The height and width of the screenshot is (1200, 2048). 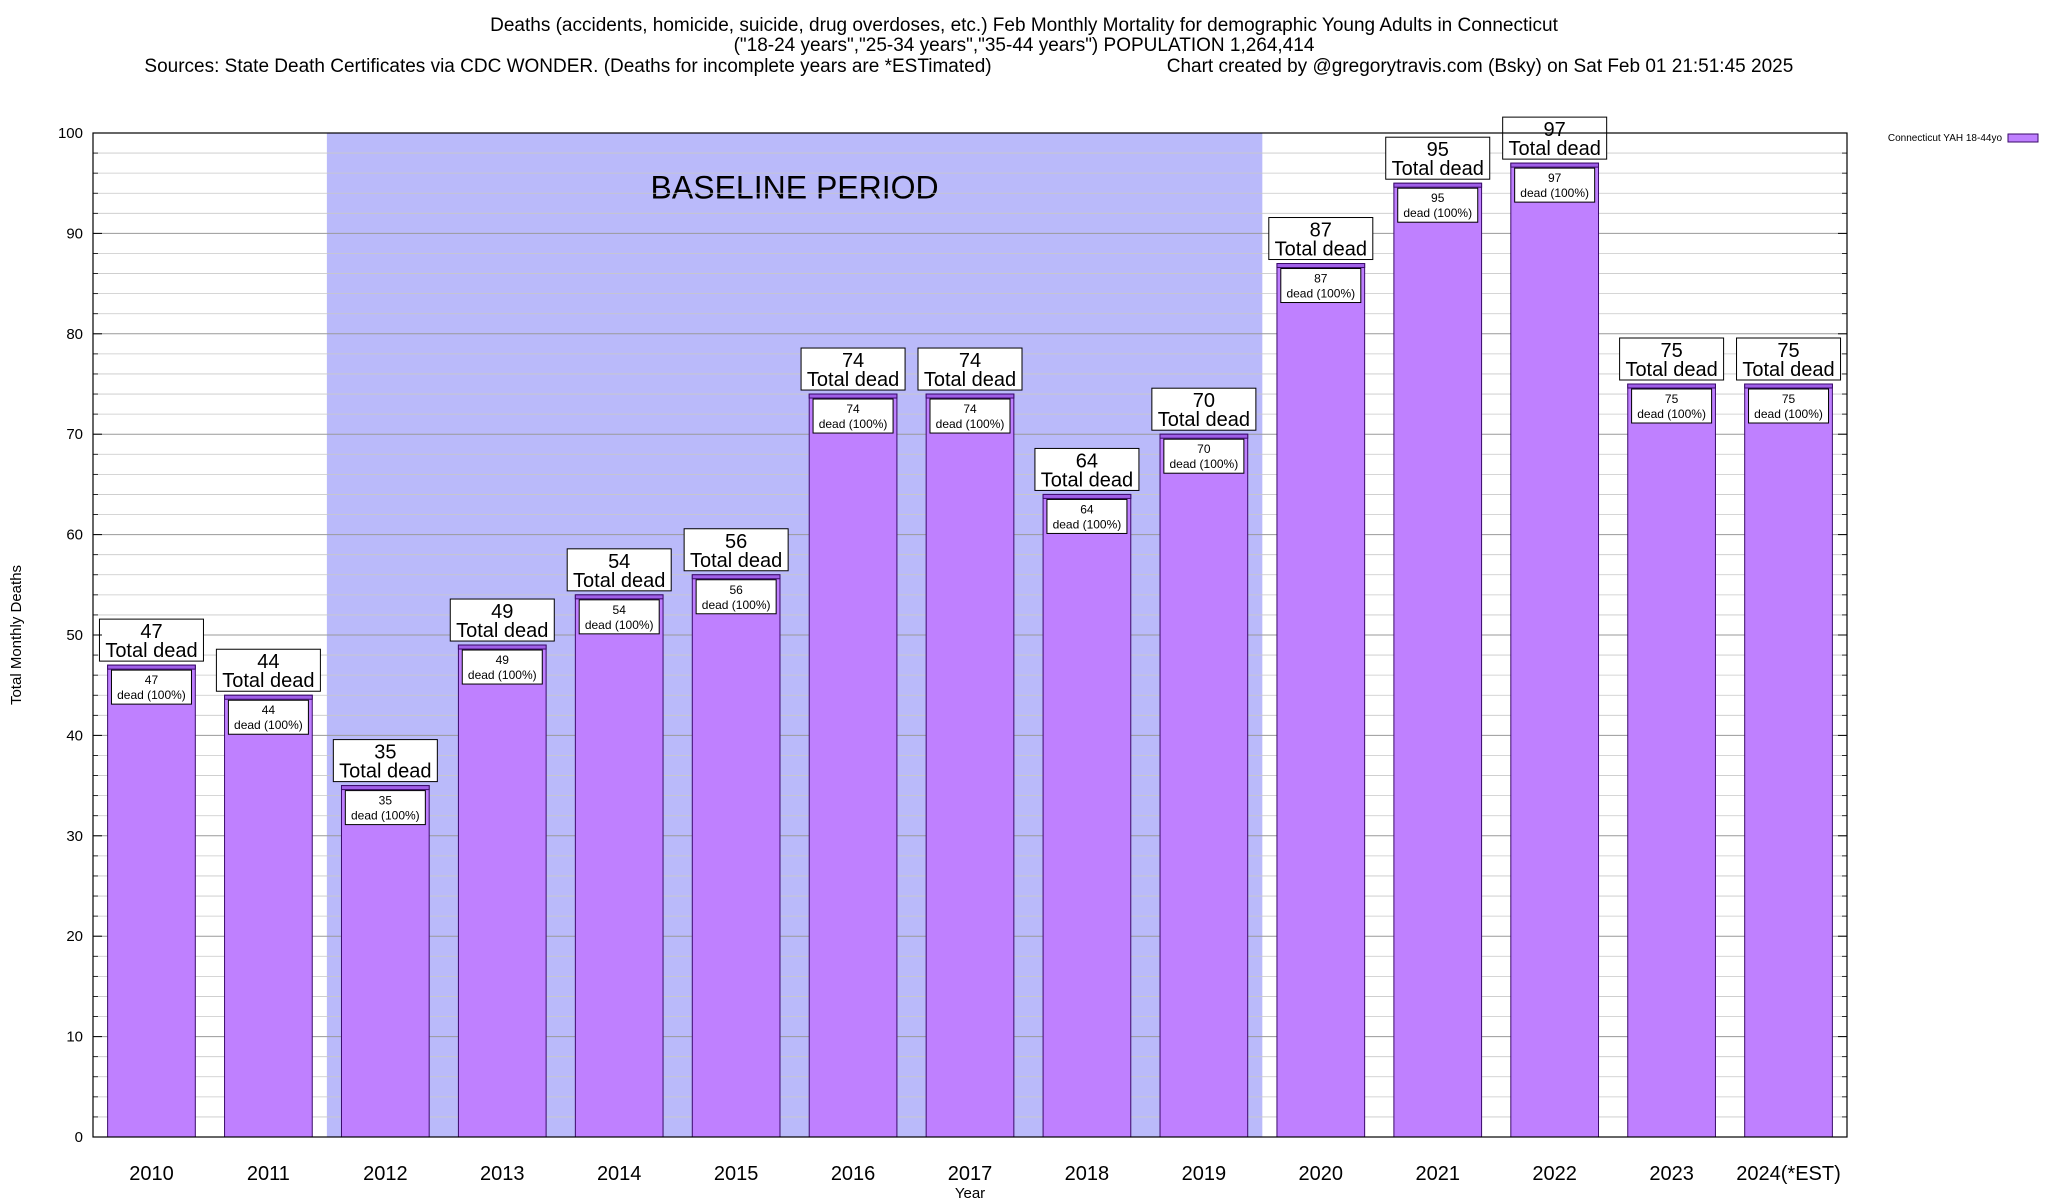 What do you see at coordinates (1321, 279) in the screenshot?
I see `inner-label-value: 87` at bounding box center [1321, 279].